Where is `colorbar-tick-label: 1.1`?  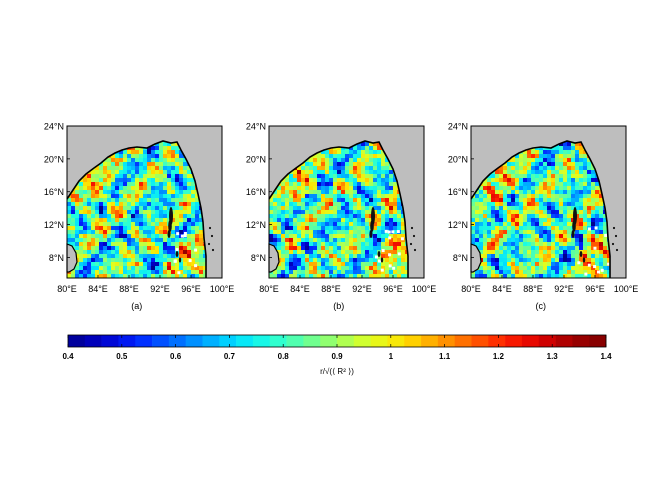 colorbar-tick-label: 1.1 is located at coordinates (445, 356).